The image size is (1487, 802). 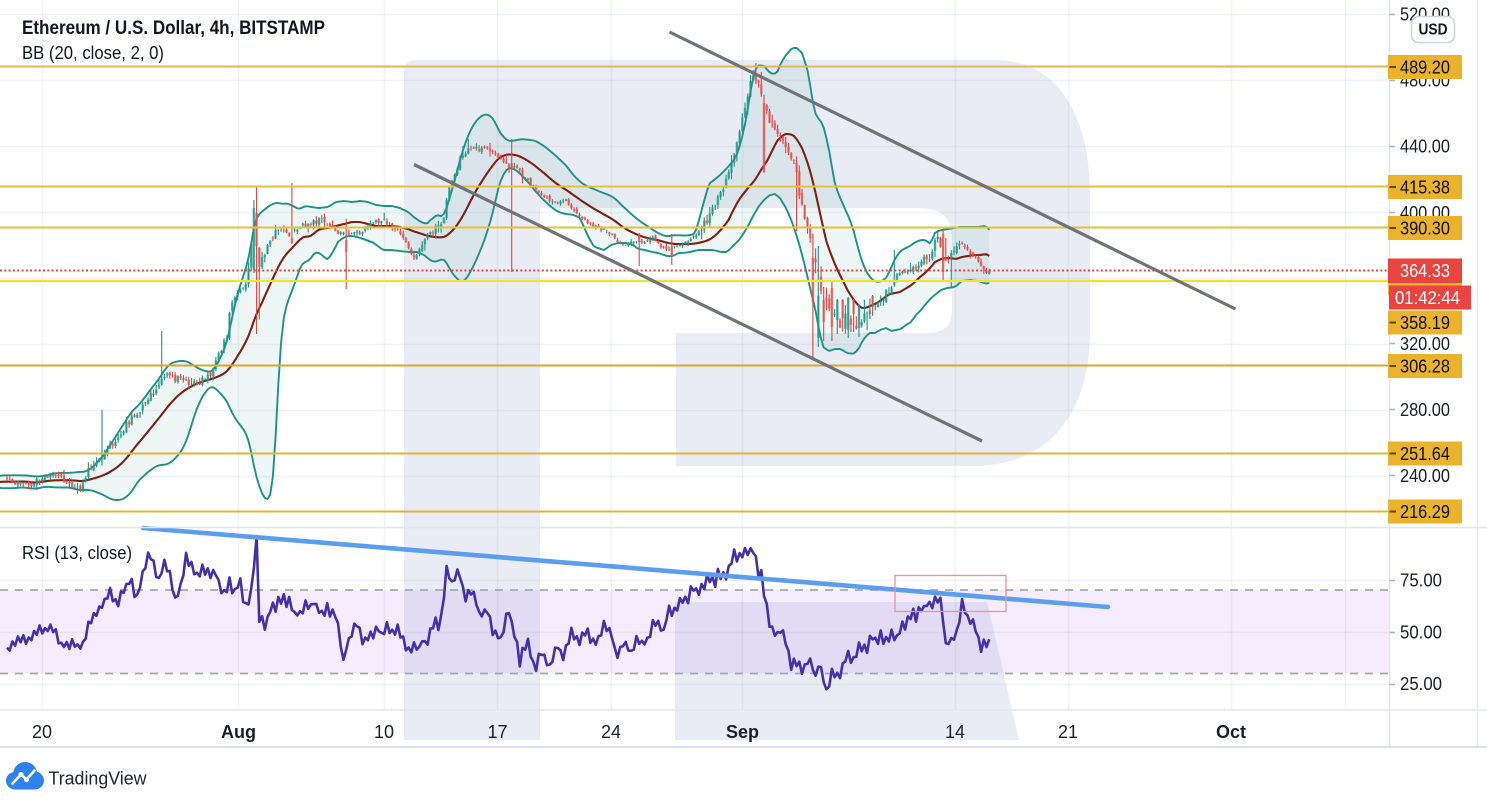 I want to click on svg-text: Aug, so click(x=238, y=732).